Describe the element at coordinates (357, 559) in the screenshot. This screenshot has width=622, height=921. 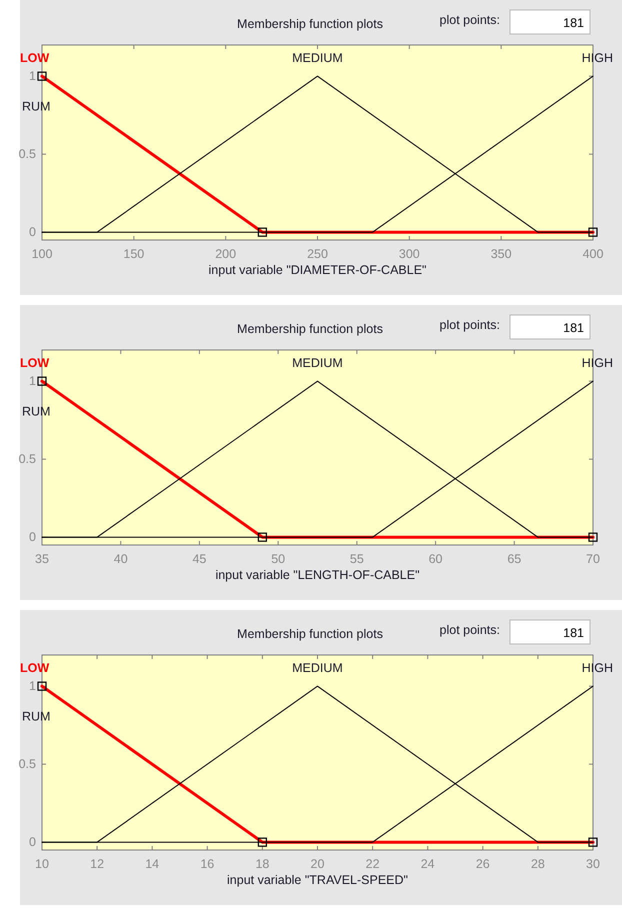
I see `x-tick-label: 55` at that location.